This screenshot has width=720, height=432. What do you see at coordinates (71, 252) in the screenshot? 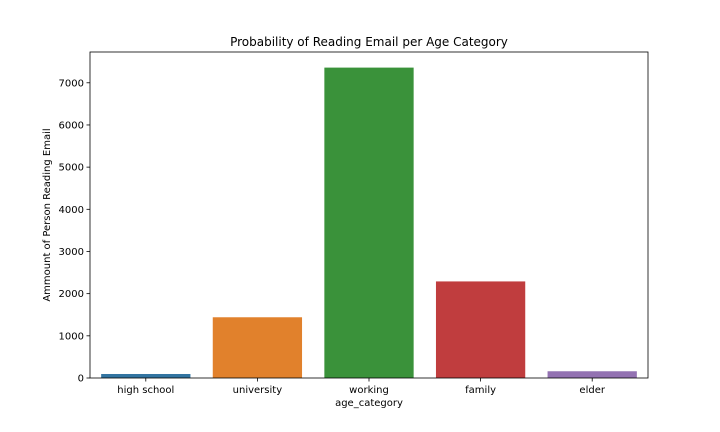
I see `y-tick-label: 3000` at bounding box center [71, 252].